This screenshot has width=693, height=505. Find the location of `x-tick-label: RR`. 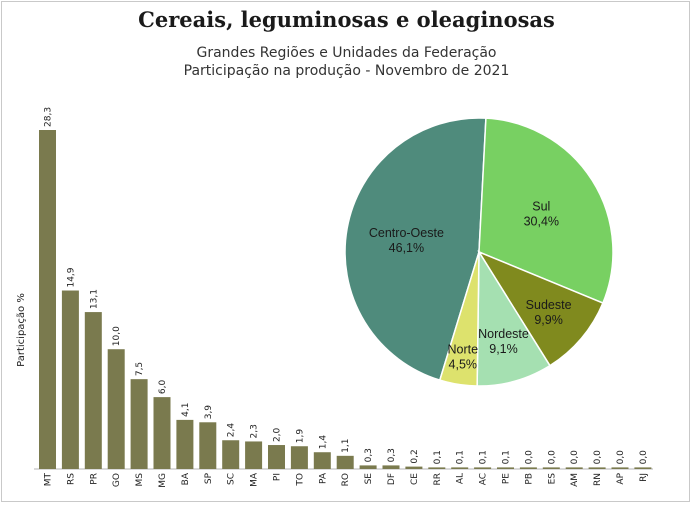

x-tick-label: RR is located at coordinates (438, 479).